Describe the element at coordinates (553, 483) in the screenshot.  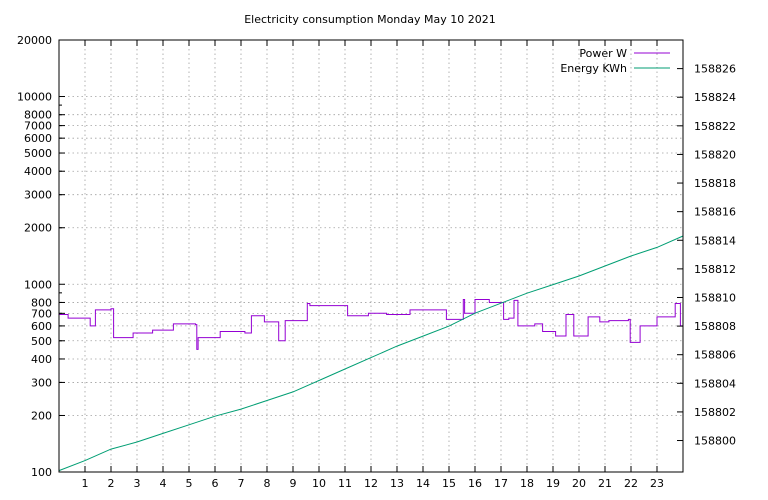
I see `x-tick-label: 19` at that location.